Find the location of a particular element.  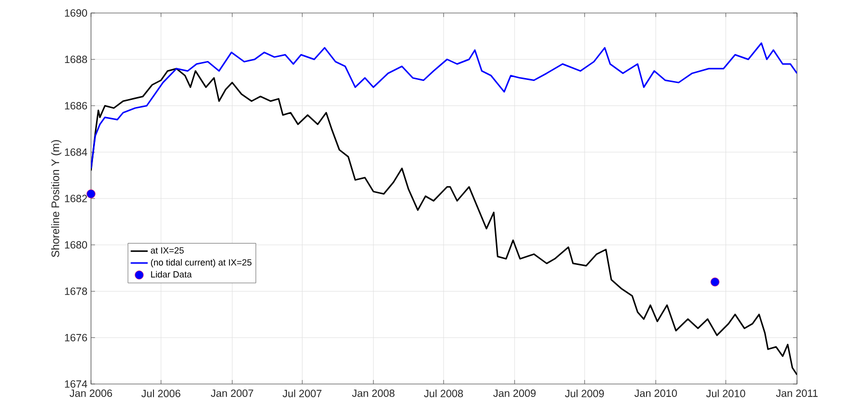

y-tick-label: 1690 is located at coordinates (76, 13).